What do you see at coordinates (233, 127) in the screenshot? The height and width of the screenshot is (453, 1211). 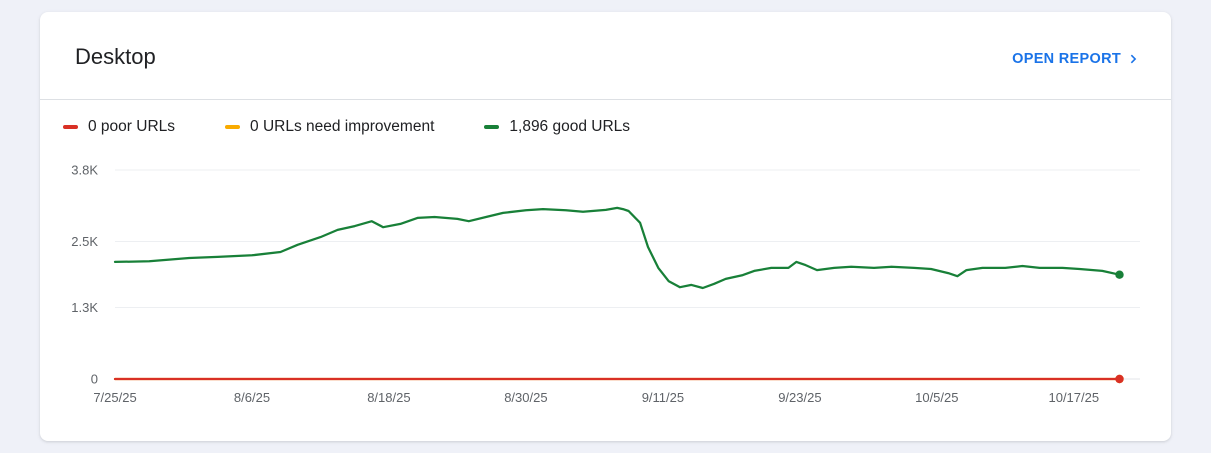 I see `need-improvement-dash-icon` at bounding box center [233, 127].